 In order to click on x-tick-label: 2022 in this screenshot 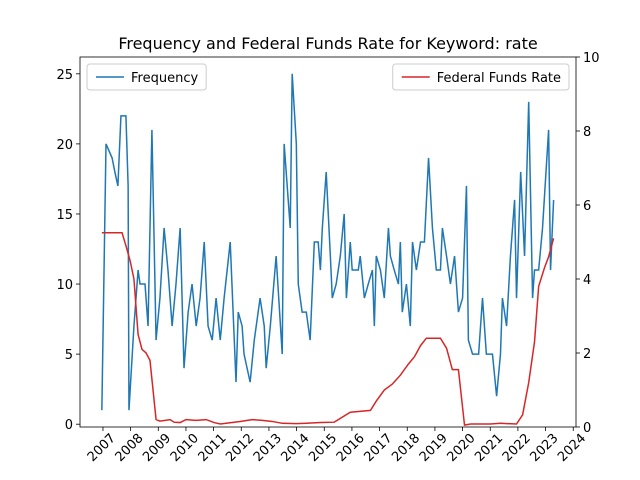, I will do `click(517, 448)`.